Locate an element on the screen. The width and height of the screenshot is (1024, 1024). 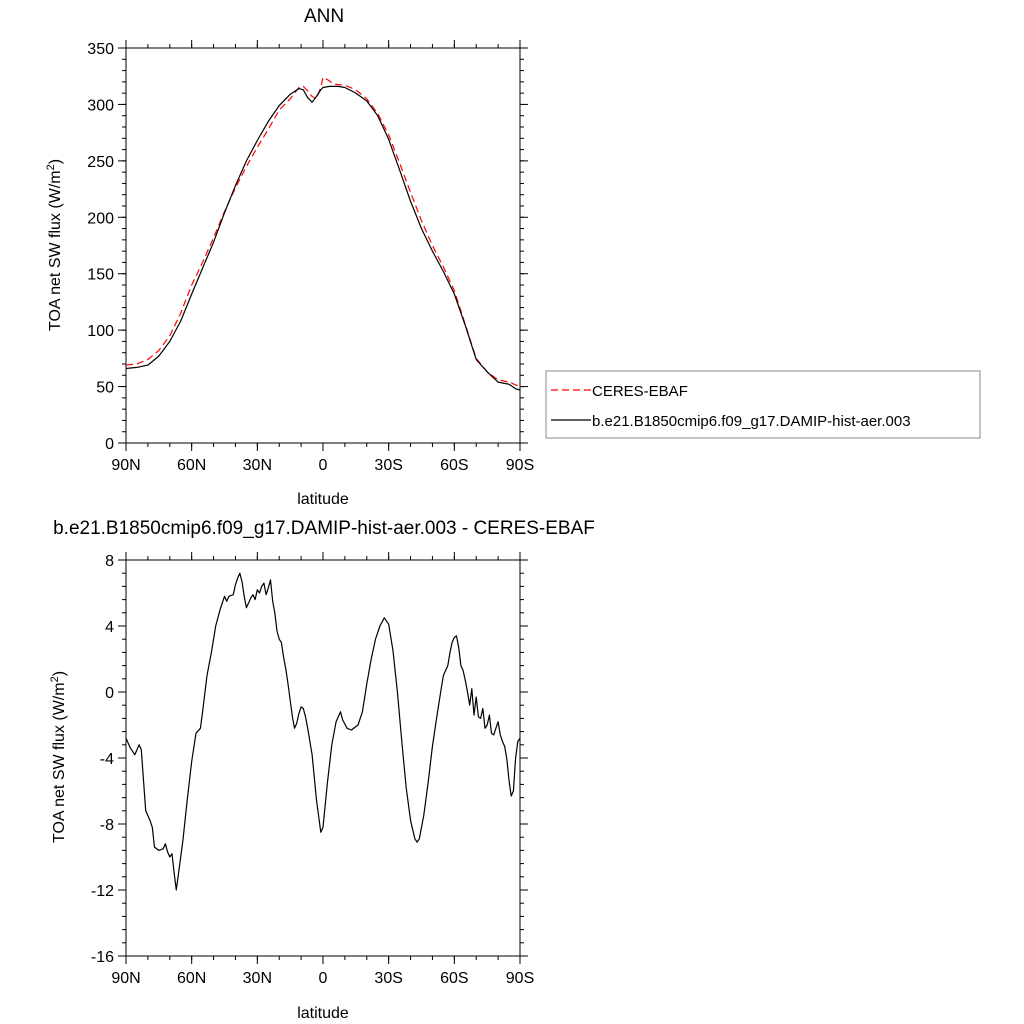
top-y-tick-label: 50 is located at coordinates (105, 388).